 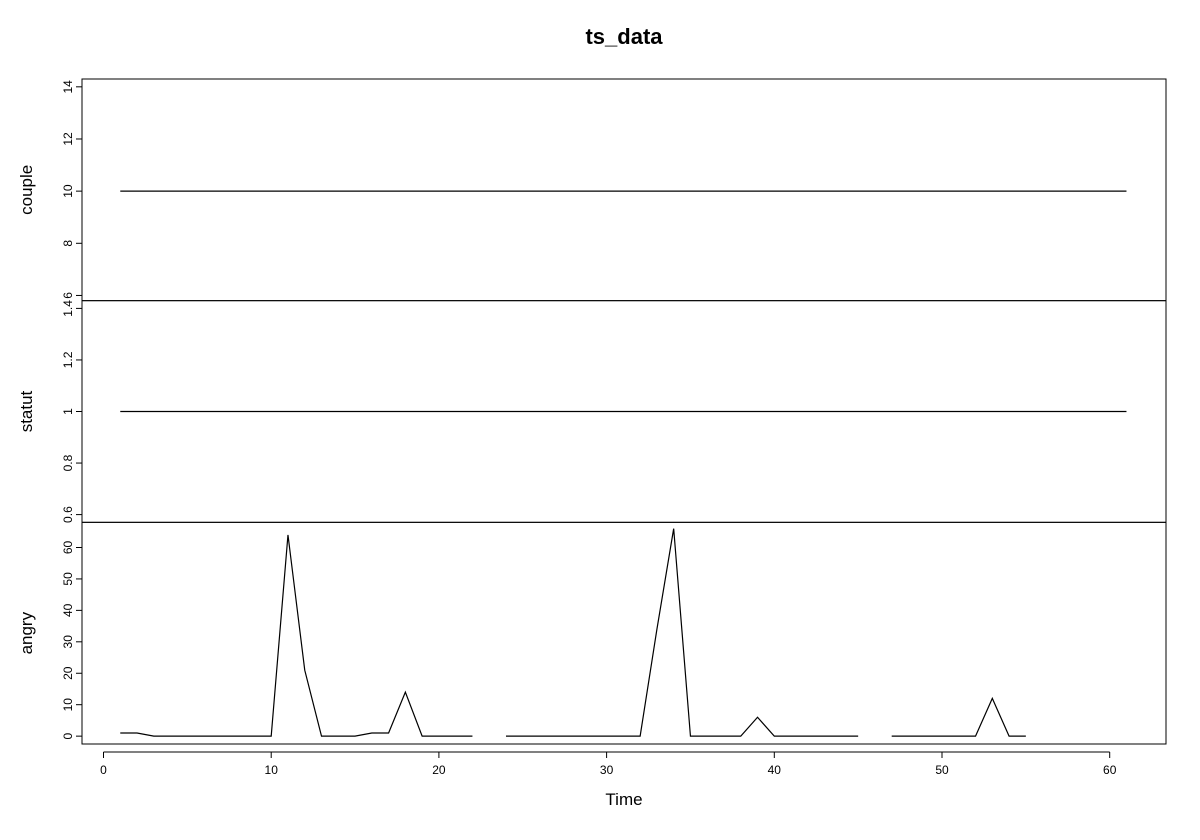 What do you see at coordinates (68, 411) in the screenshot?
I see `y-tick-label-statut: 1` at bounding box center [68, 411].